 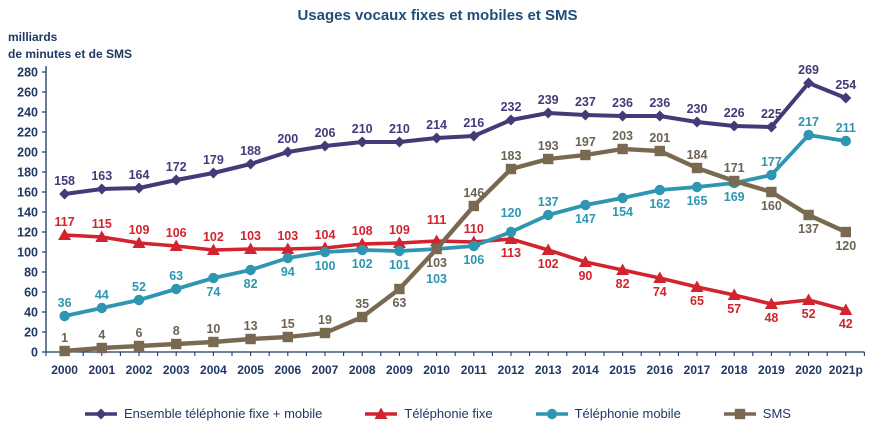 What do you see at coordinates (27, 93) in the screenshot?
I see `y-tick-label: 260` at bounding box center [27, 93].